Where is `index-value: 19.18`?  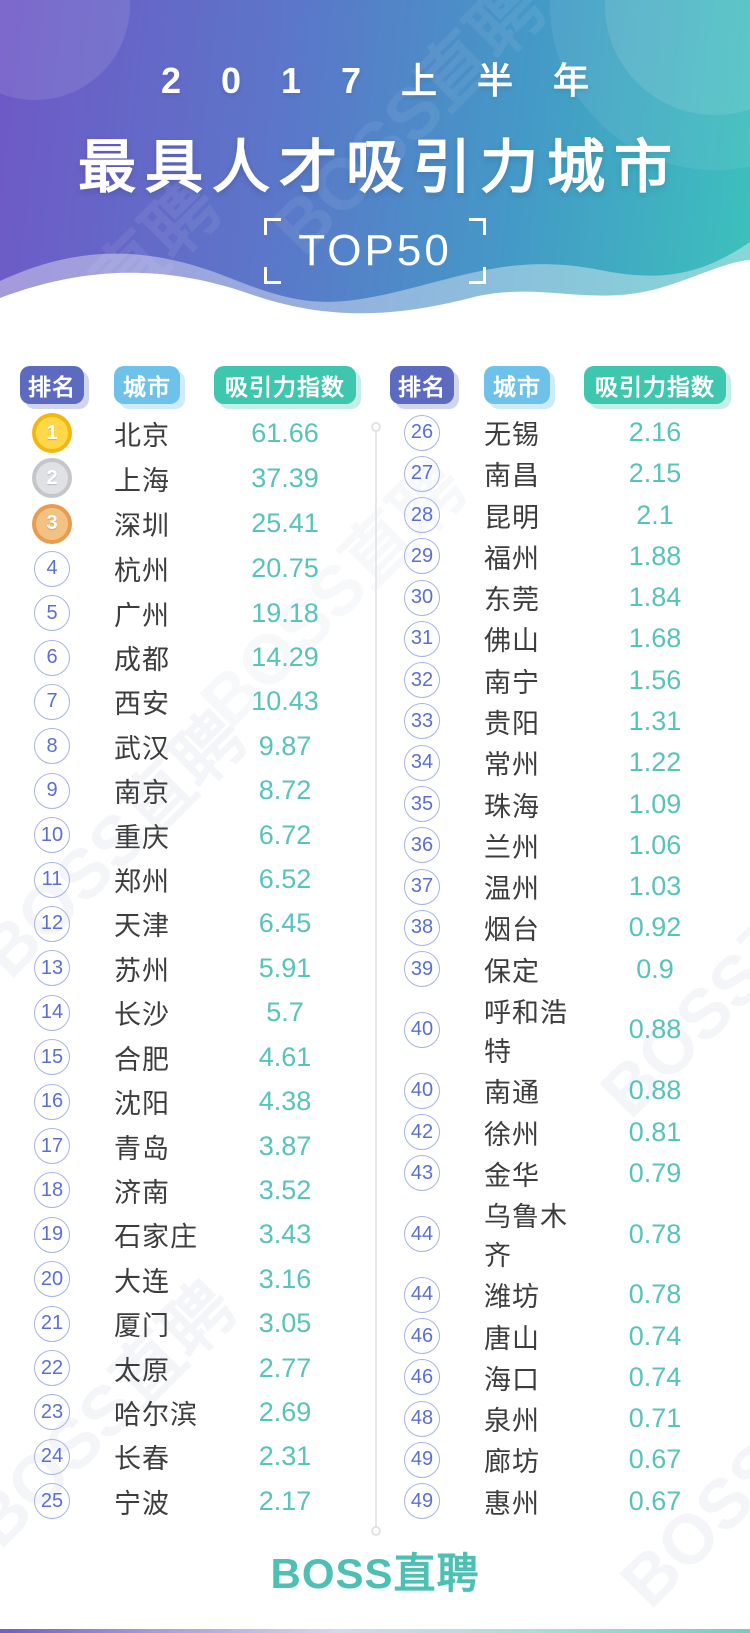
index-value: 19.18 is located at coordinates (285, 612).